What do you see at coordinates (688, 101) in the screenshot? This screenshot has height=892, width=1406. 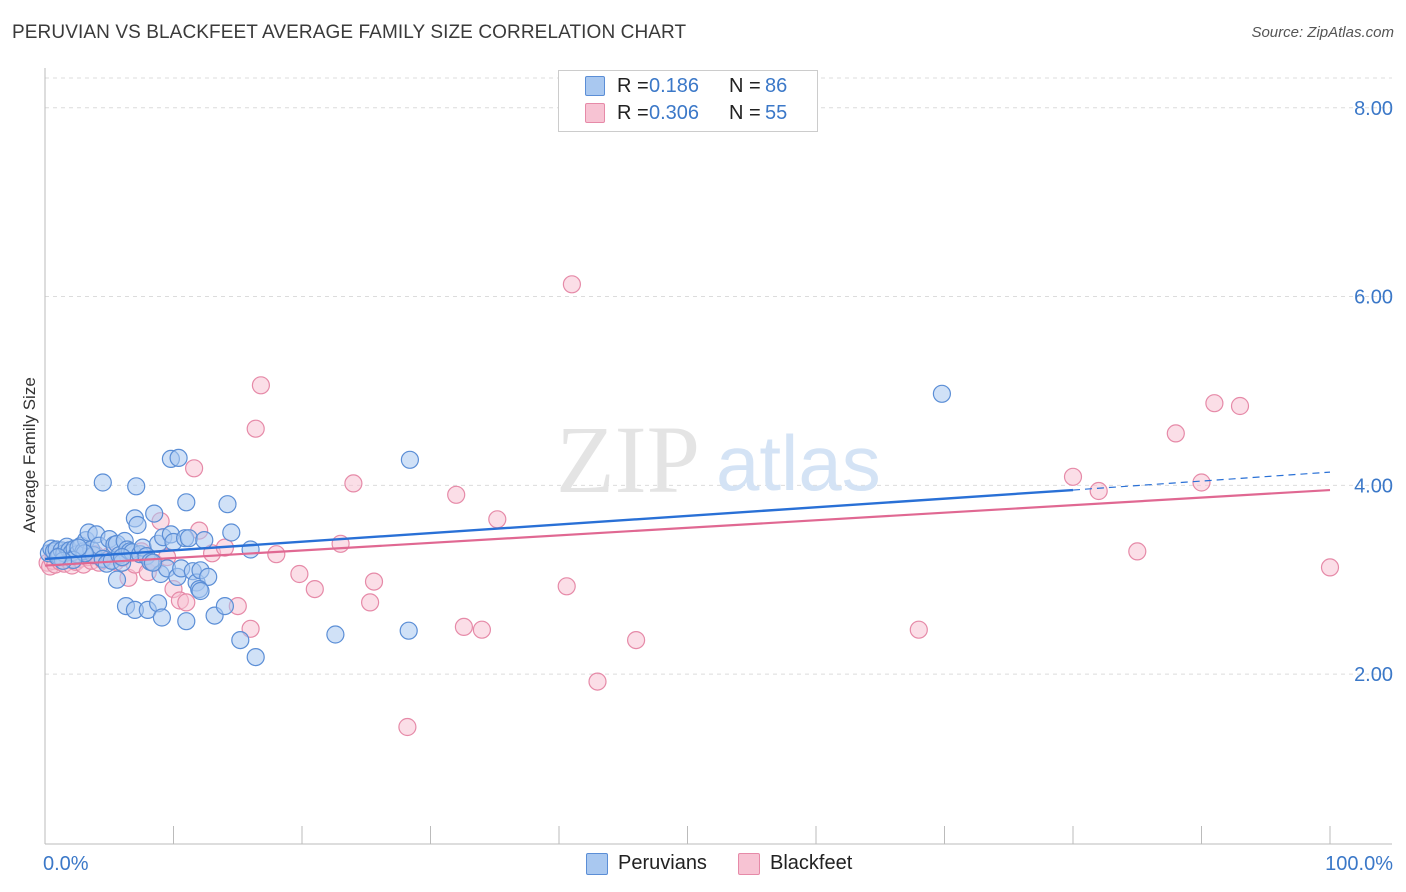 I see `legend-stats: R = 0.186 N = 86 R = 0.306 N = 55` at bounding box center [688, 101].